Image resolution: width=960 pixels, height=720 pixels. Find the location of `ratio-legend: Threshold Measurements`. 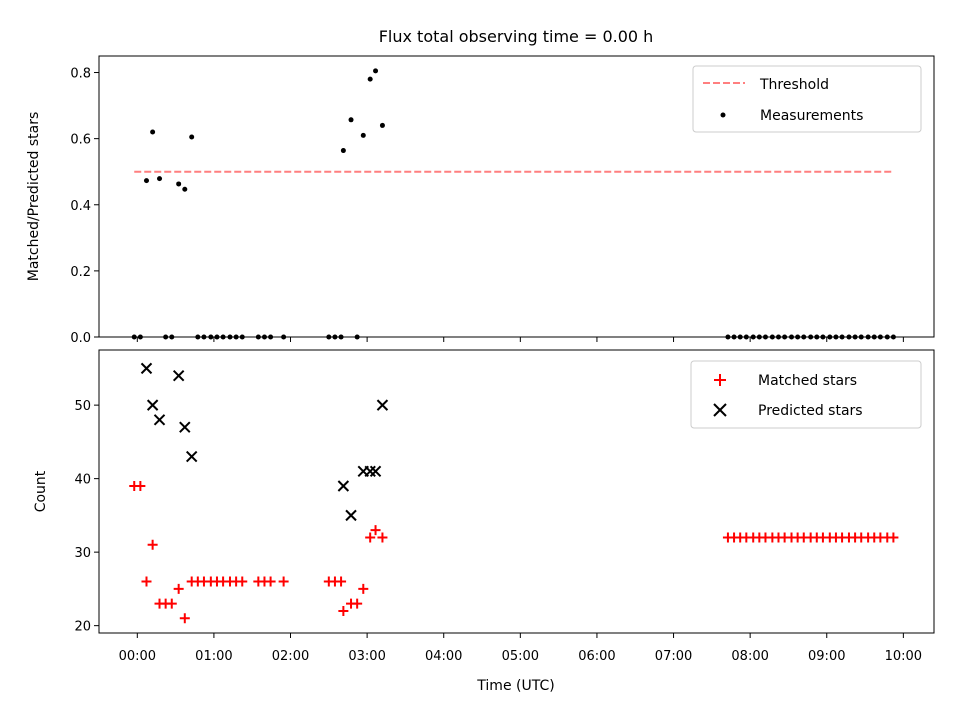

ratio-legend: Threshold Measurements is located at coordinates (807, 99).